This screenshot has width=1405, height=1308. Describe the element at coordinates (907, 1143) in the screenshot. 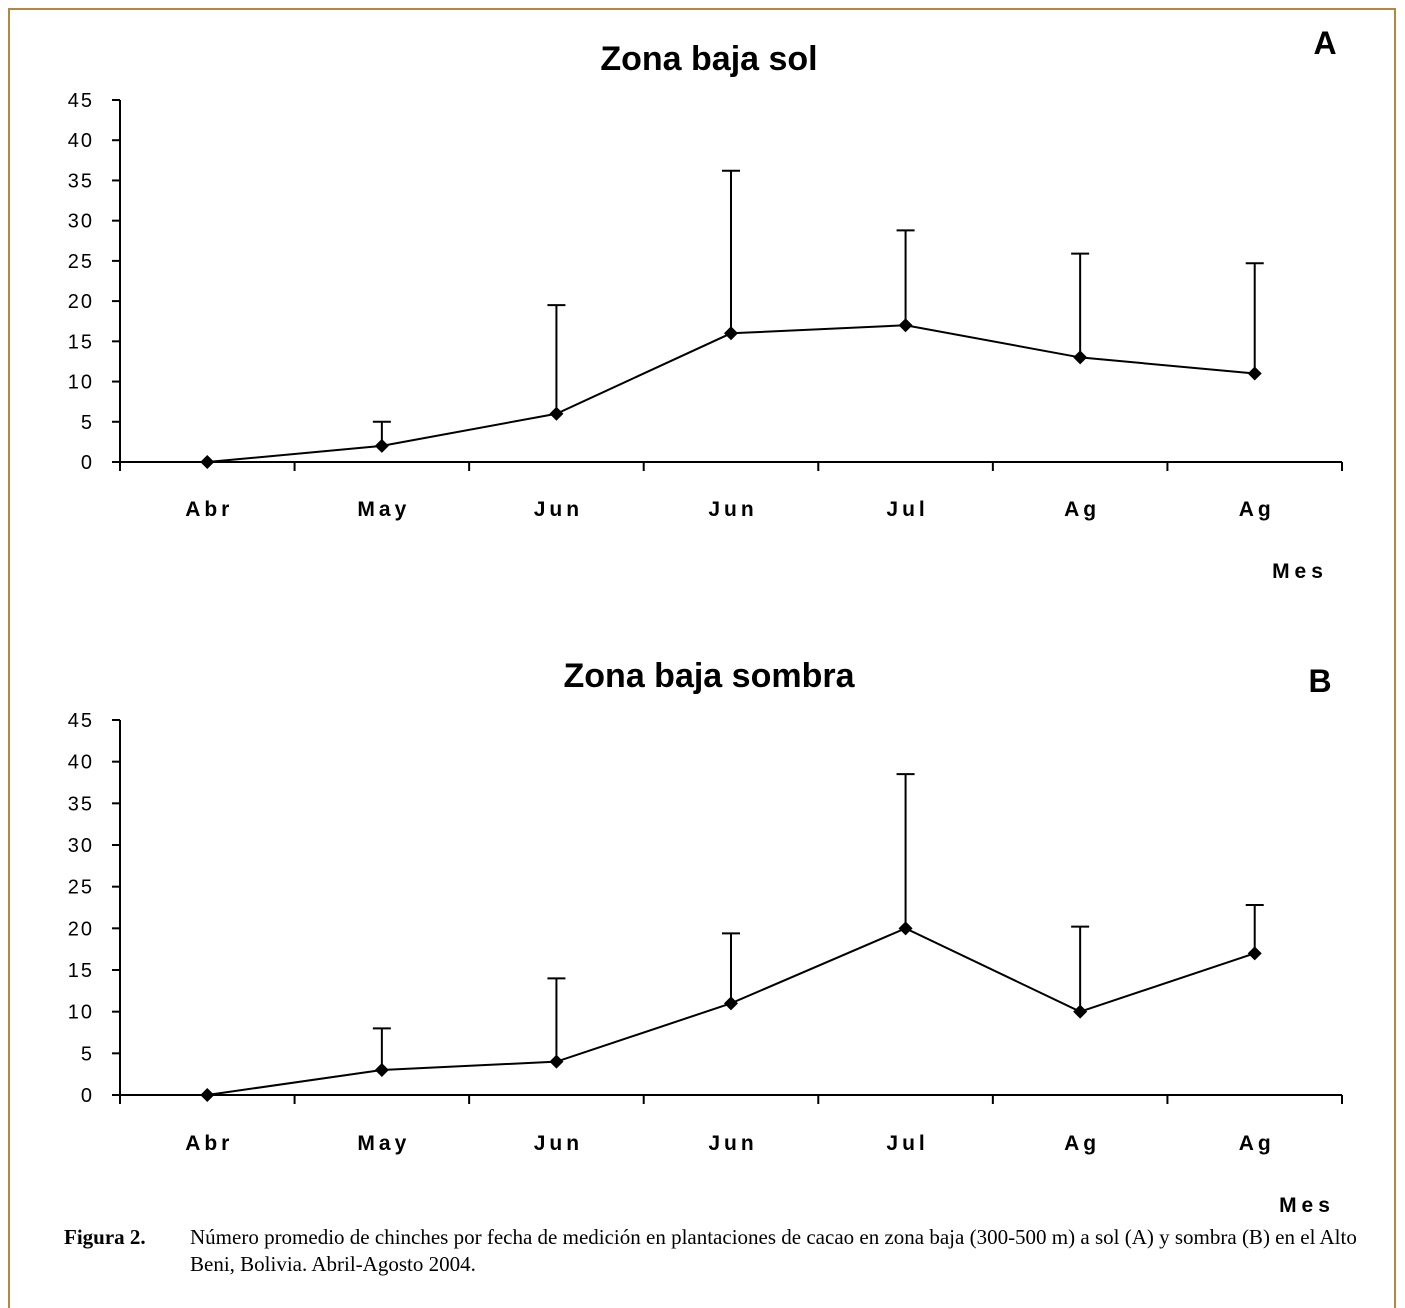

I see `chart-b-x-tick-label: Jul` at that location.